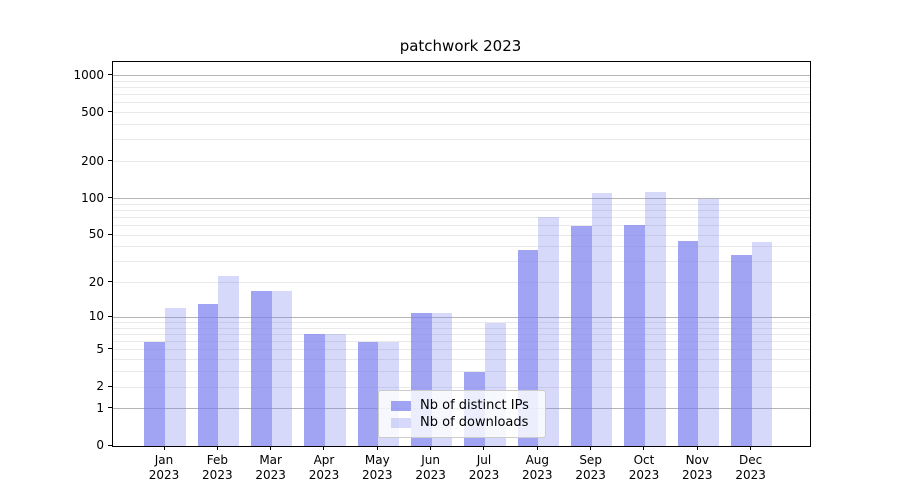 The height and width of the screenshot is (500, 900). What do you see at coordinates (92, 111) in the screenshot?
I see `y-tick-label: 500` at bounding box center [92, 111].